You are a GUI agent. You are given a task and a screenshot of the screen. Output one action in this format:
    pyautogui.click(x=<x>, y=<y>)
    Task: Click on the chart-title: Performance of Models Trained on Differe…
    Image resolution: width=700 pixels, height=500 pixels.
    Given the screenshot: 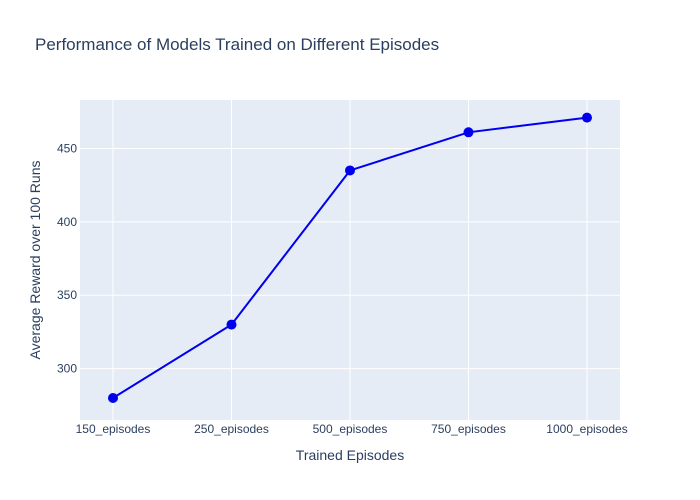 What is the action you would take?
    pyautogui.click(x=237, y=44)
    